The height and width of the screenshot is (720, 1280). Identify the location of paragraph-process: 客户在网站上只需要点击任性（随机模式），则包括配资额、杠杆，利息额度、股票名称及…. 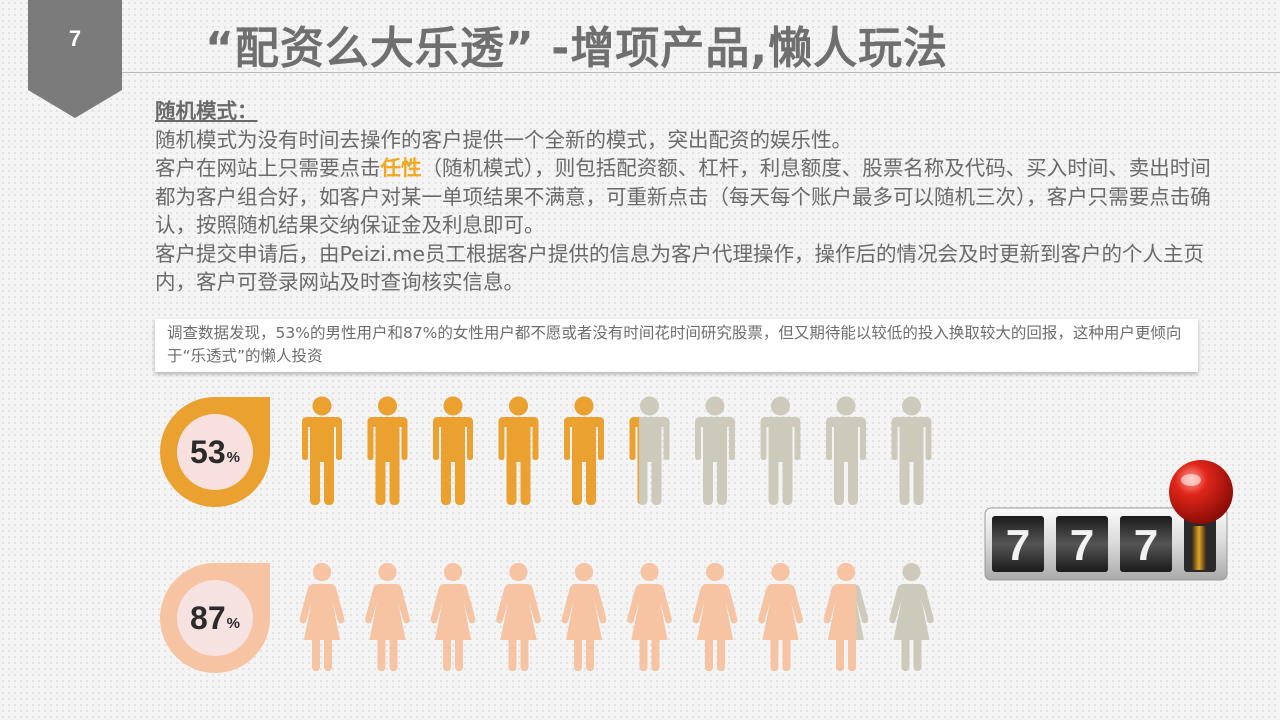
(687, 197).